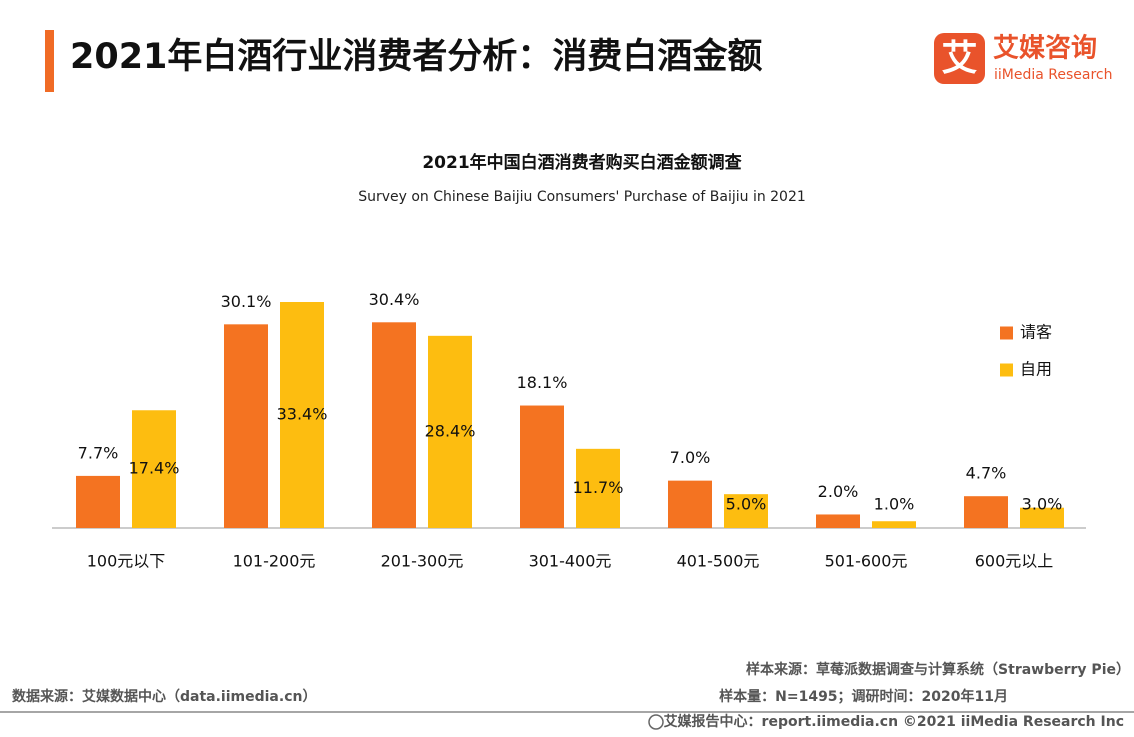 This screenshot has width=1134, height=737. I want to click on page-title: 2021年白酒行业消费者分析：消费白酒金额, so click(416, 56).